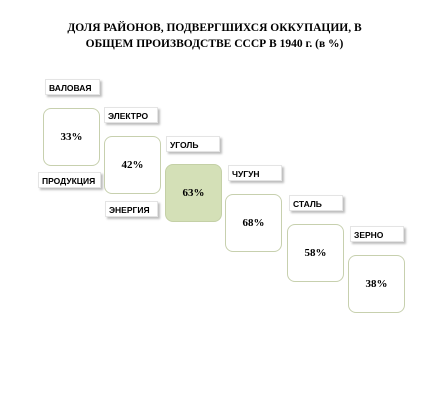  What do you see at coordinates (72, 87) in the screenshot?
I see `label: ВАЛОВАЯ` at bounding box center [72, 87].